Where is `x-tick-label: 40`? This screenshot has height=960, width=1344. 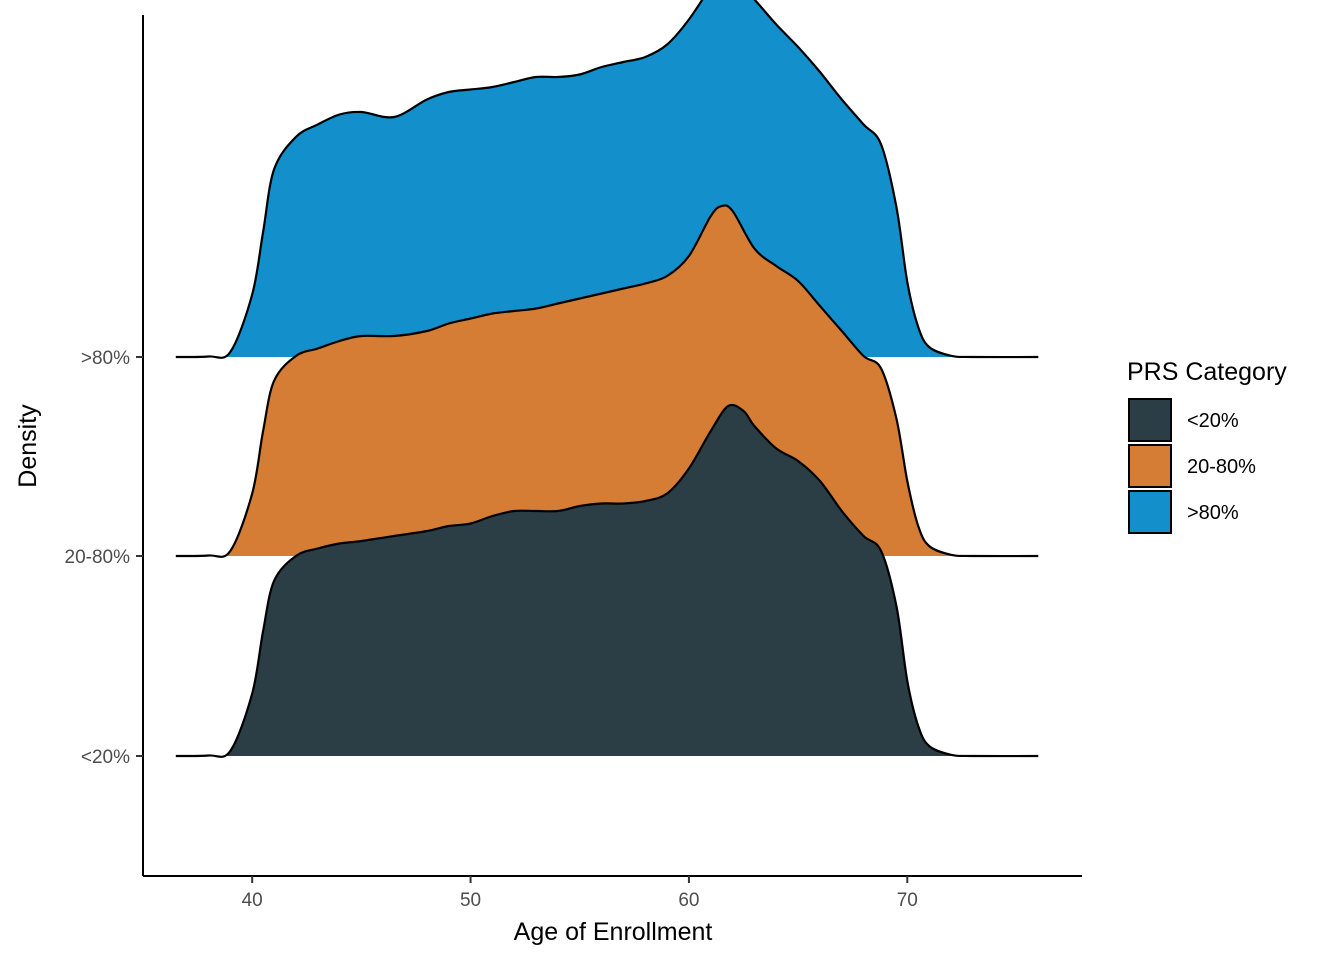
x-tick-label: 40 is located at coordinates (252, 900).